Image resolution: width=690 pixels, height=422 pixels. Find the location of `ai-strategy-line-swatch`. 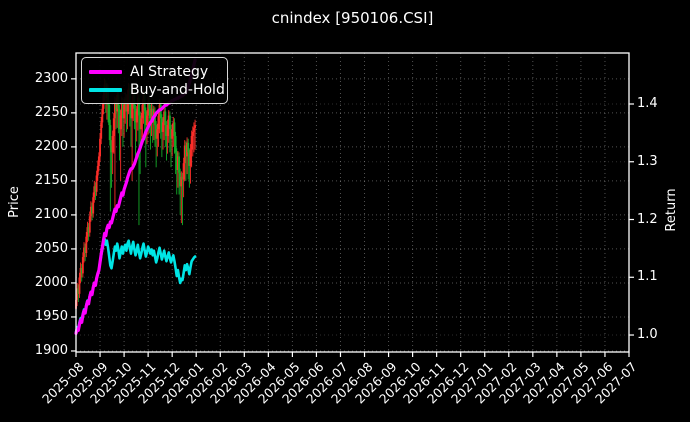

ai-strategy-line-swatch is located at coordinates (105, 72).